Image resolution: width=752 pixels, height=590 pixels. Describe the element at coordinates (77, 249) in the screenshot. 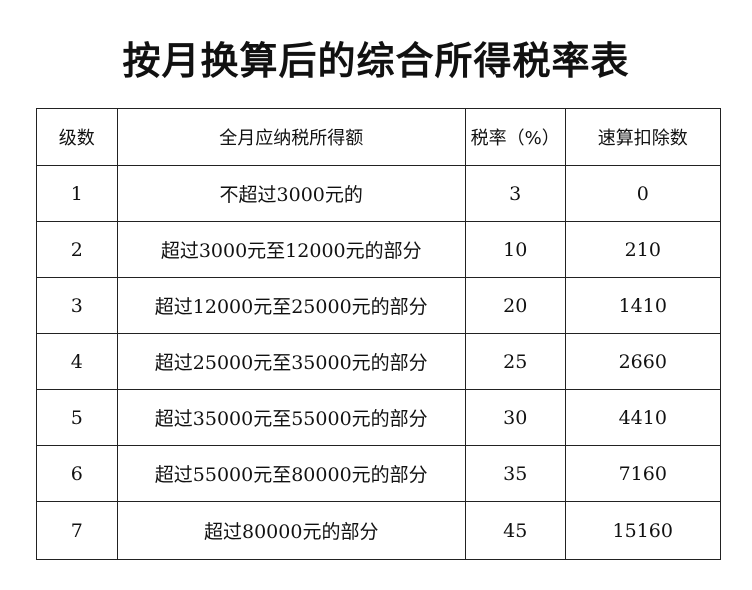

I see `level-cell: 2` at that location.